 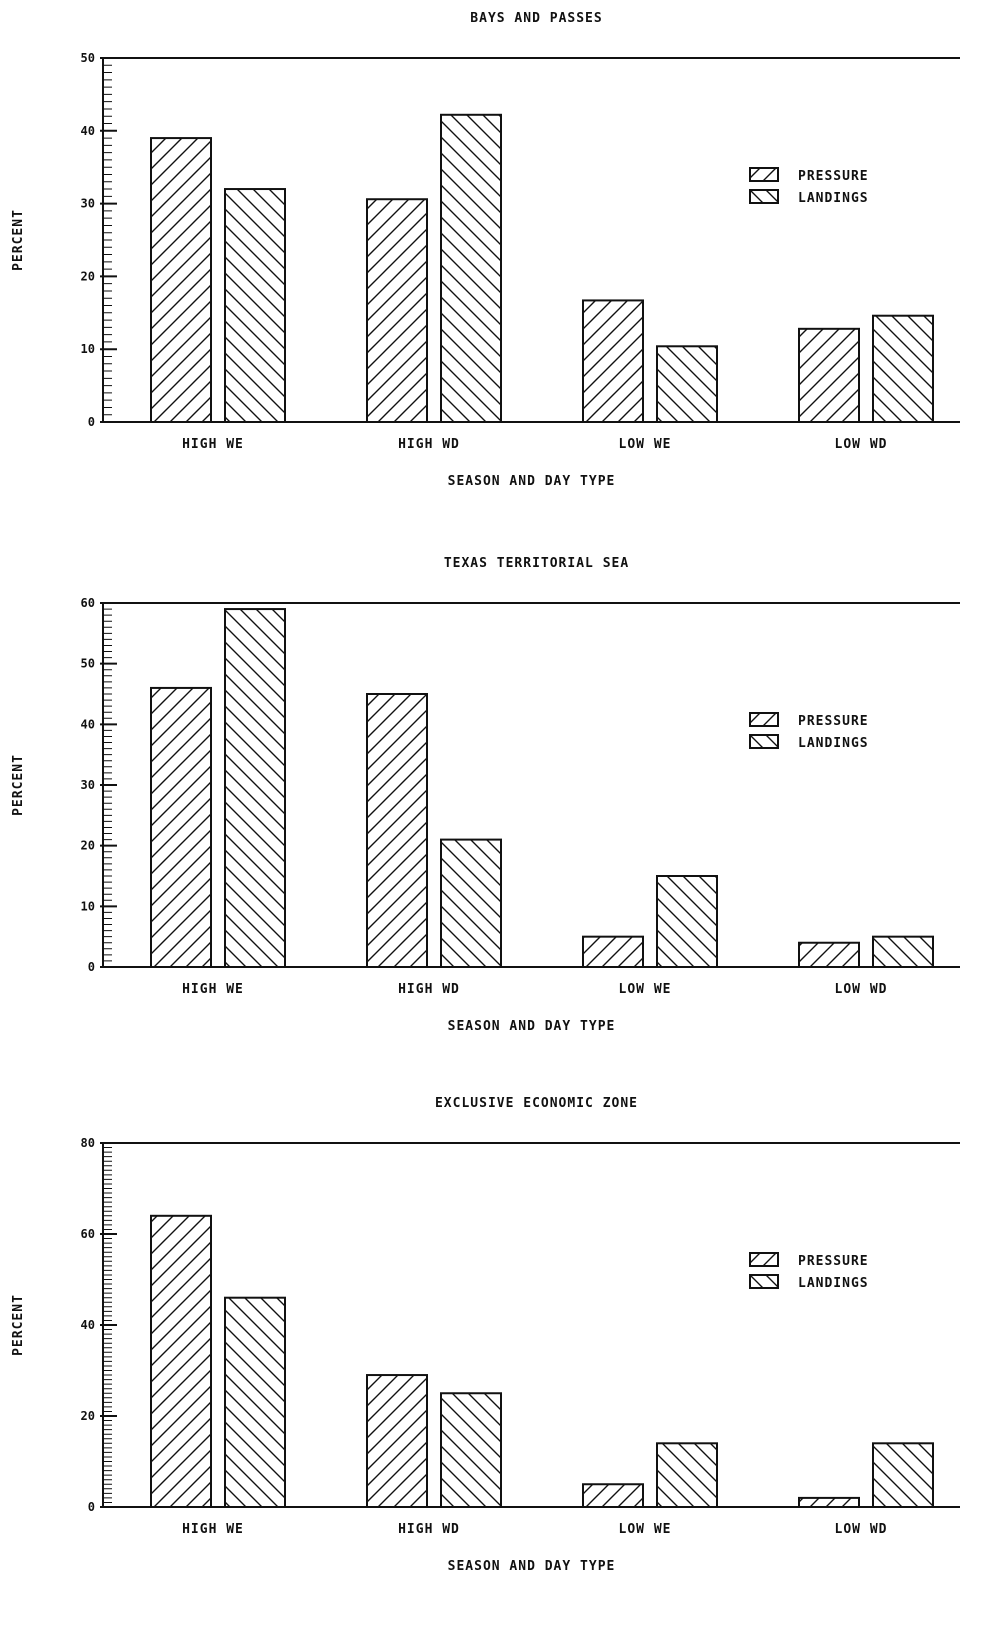 I want to click on chart-title: TEXAS TERRITORIAL SEA, so click(x=536, y=563).